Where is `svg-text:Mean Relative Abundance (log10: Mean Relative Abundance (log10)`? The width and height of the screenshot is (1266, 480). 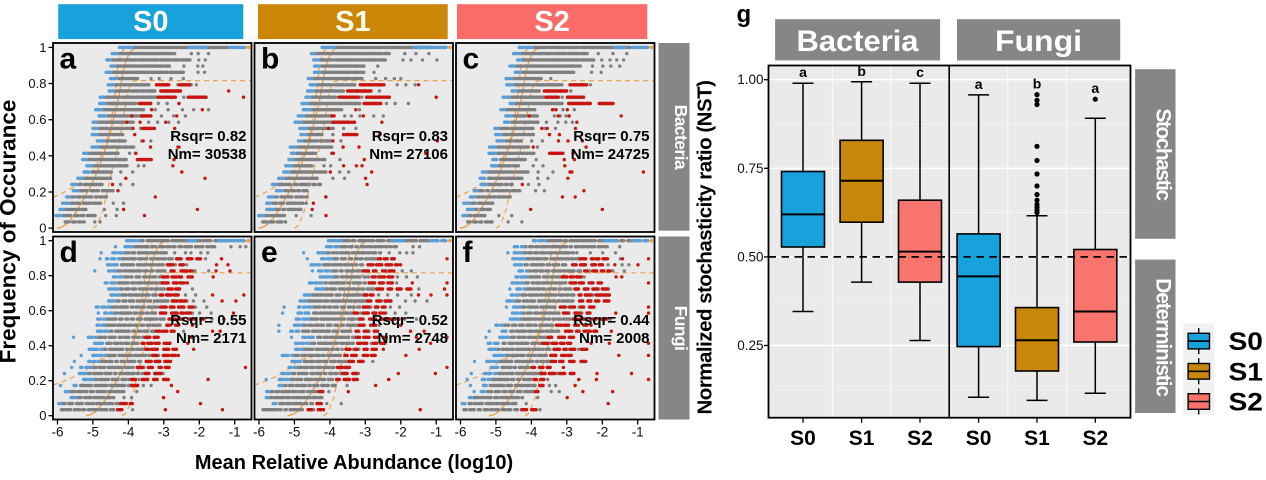
svg-text:Mean Relative Abundance (log10: Mean Relative Abundance (log10) is located at coordinates (354, 463).